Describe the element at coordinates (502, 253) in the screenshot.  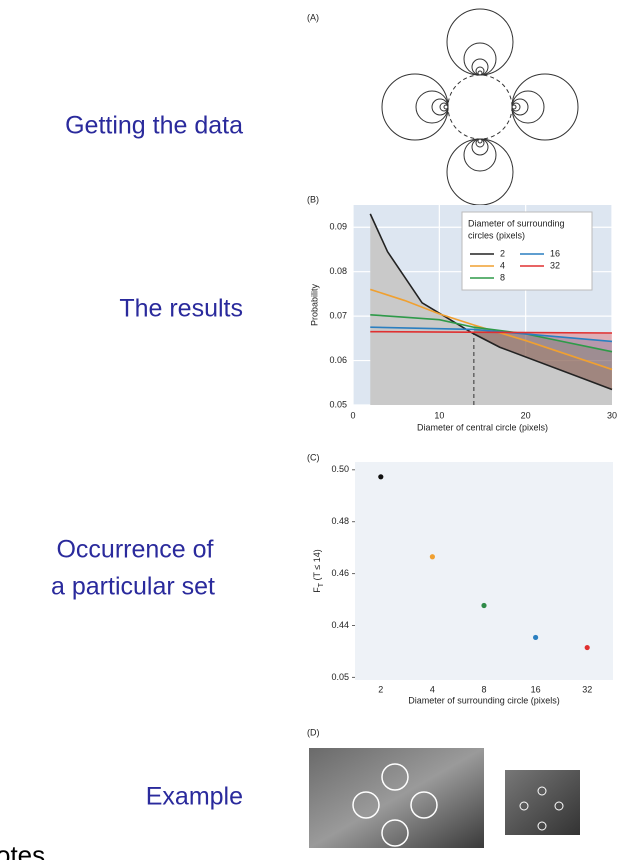
I see `legend-label: 2` at that location.